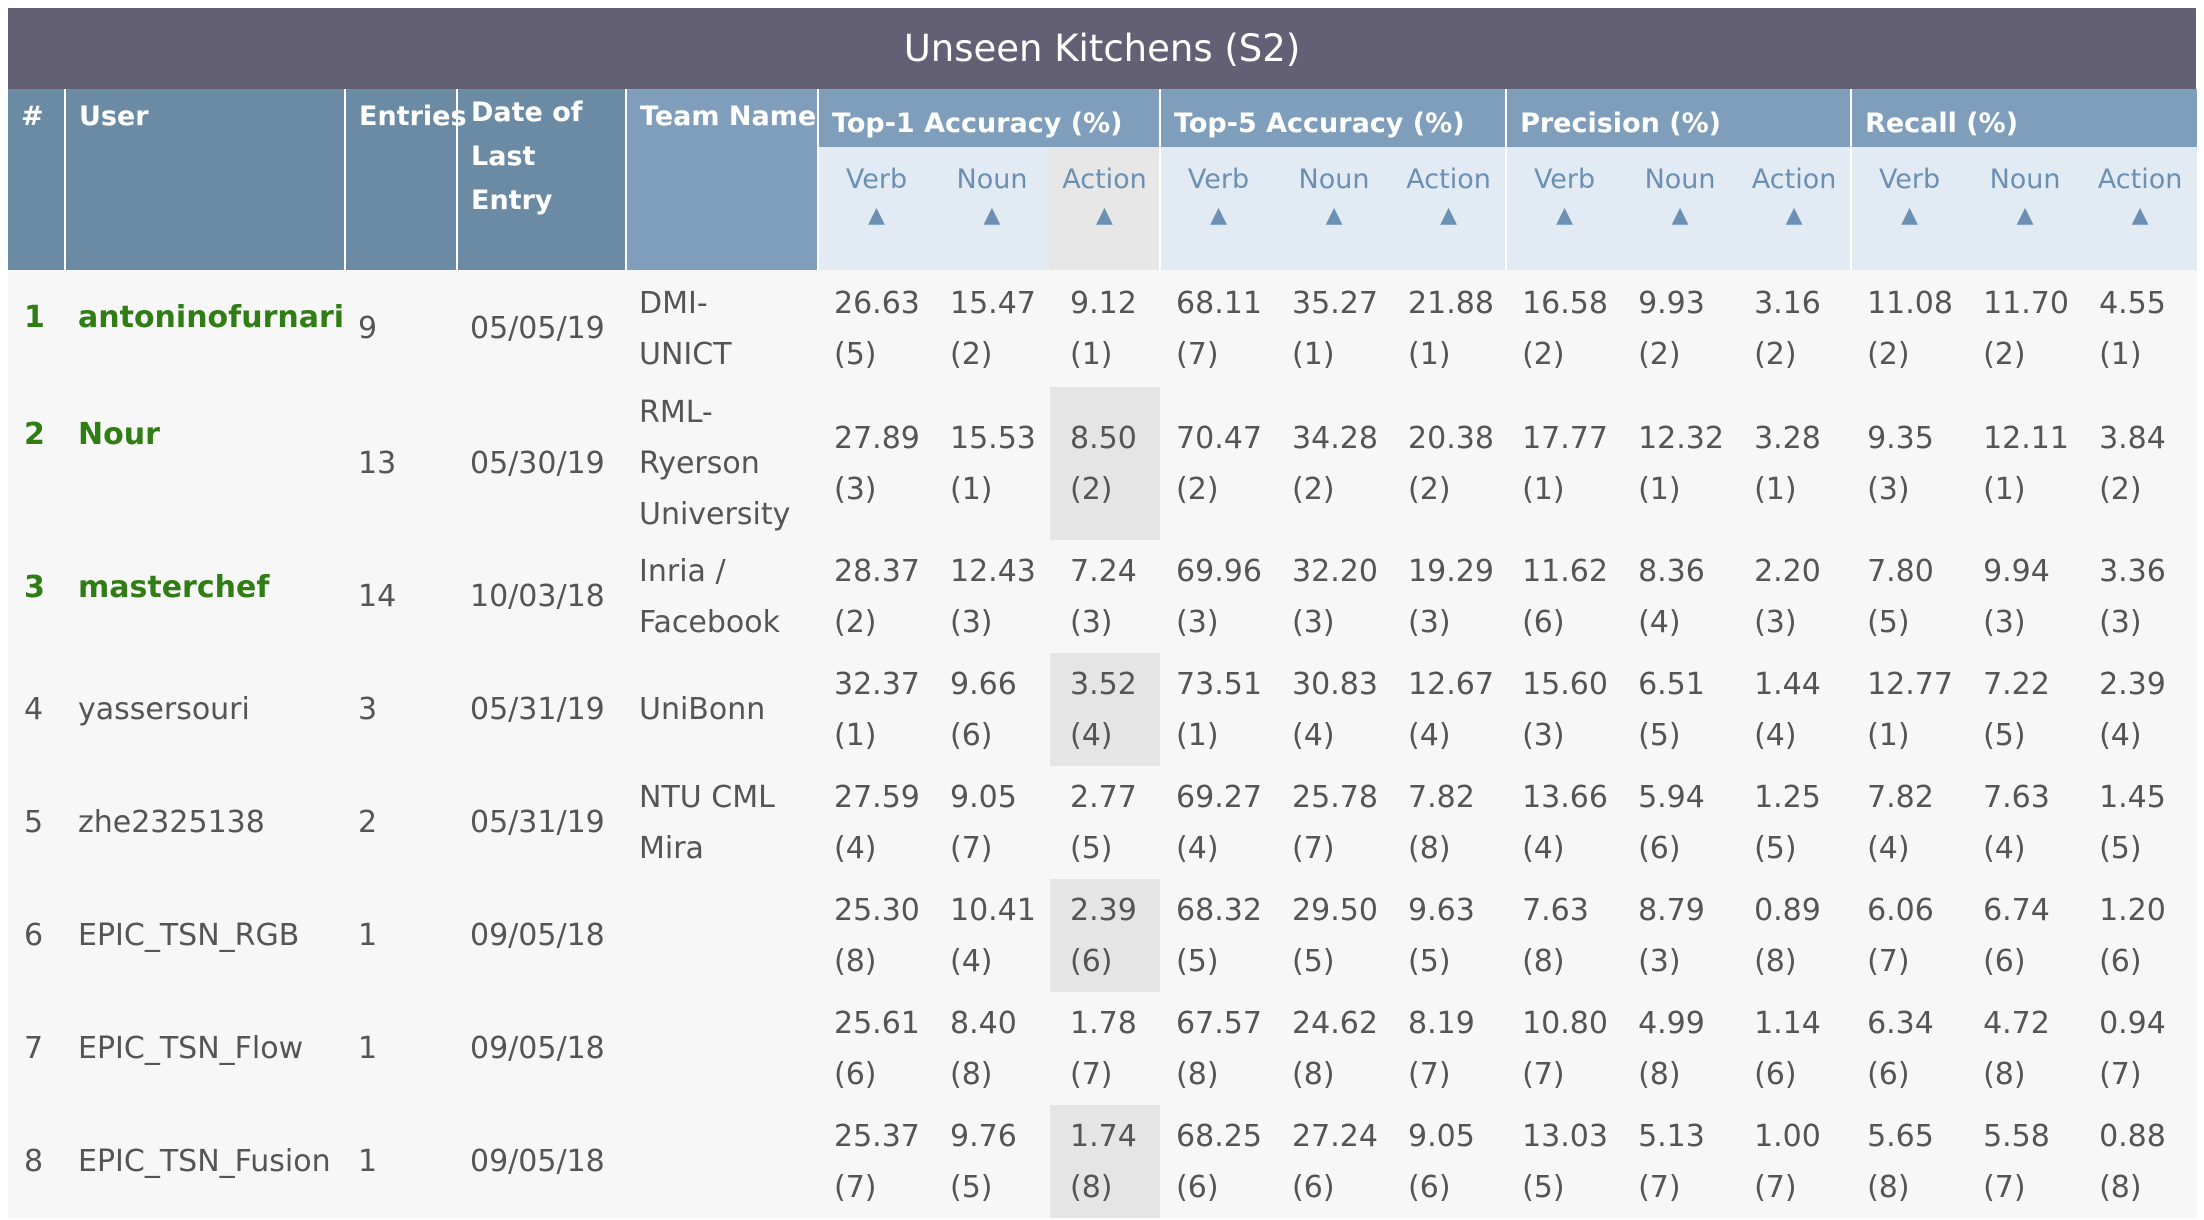 The width and height of the screenshot is (2204, 1220). I want to click on metric-cell: 2.39 (6), so click(1105, 935).